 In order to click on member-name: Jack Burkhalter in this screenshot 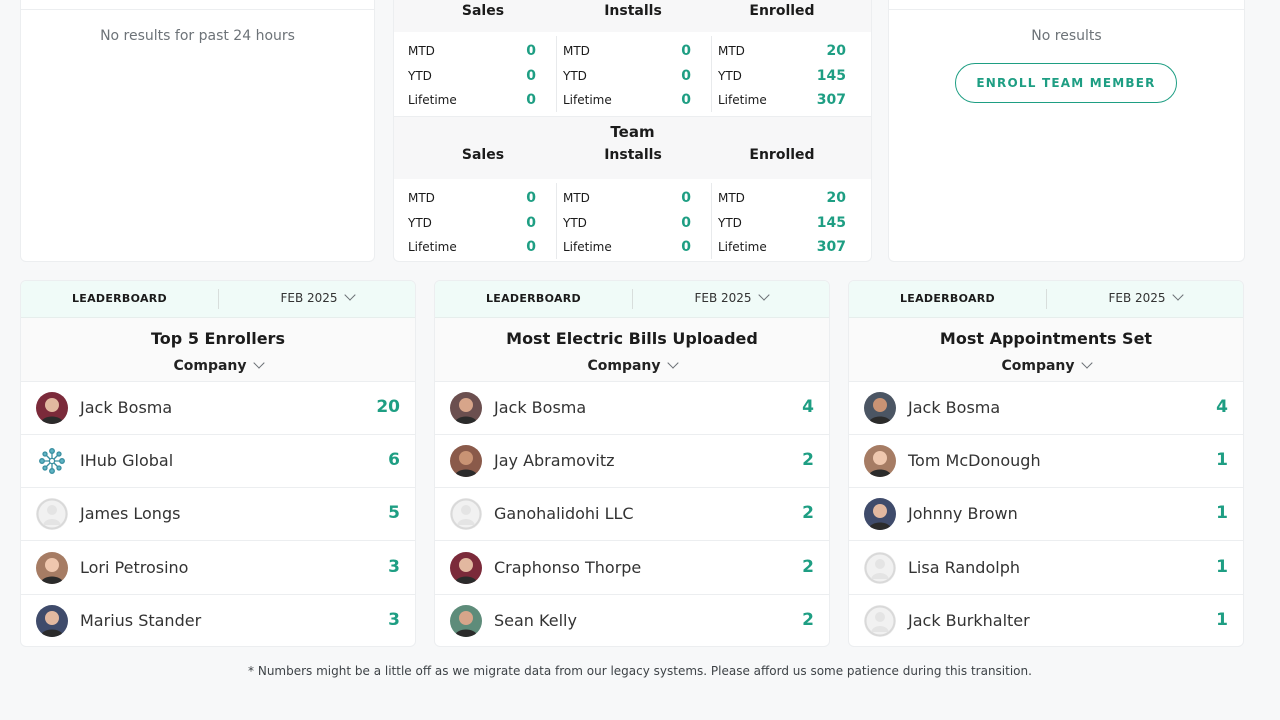, I will do `click(969, 620)`.